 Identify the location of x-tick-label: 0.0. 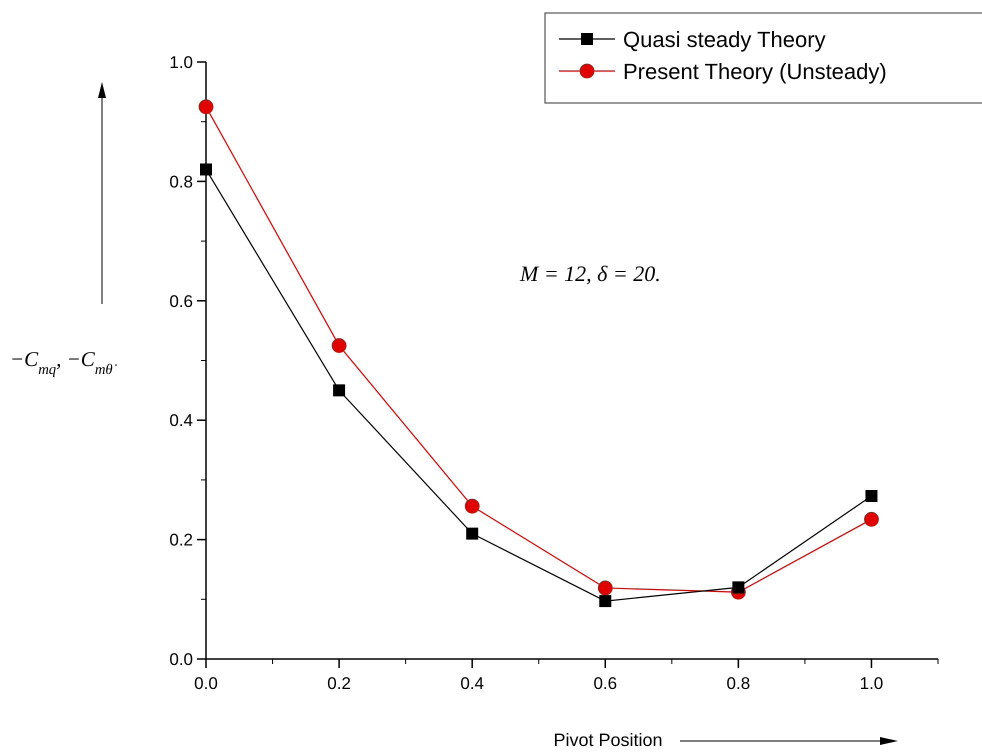
(206, 683).